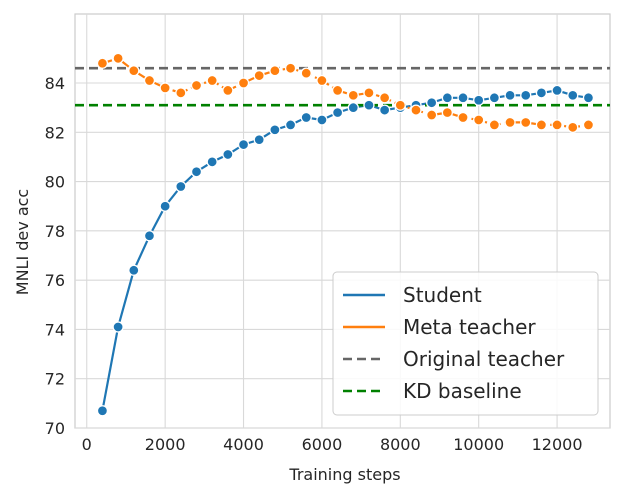 Image resolution: width=623 pixels, height=499 pixels. I want to click on legend-label-kd-baseline: KD baseline, so click(462, 391).